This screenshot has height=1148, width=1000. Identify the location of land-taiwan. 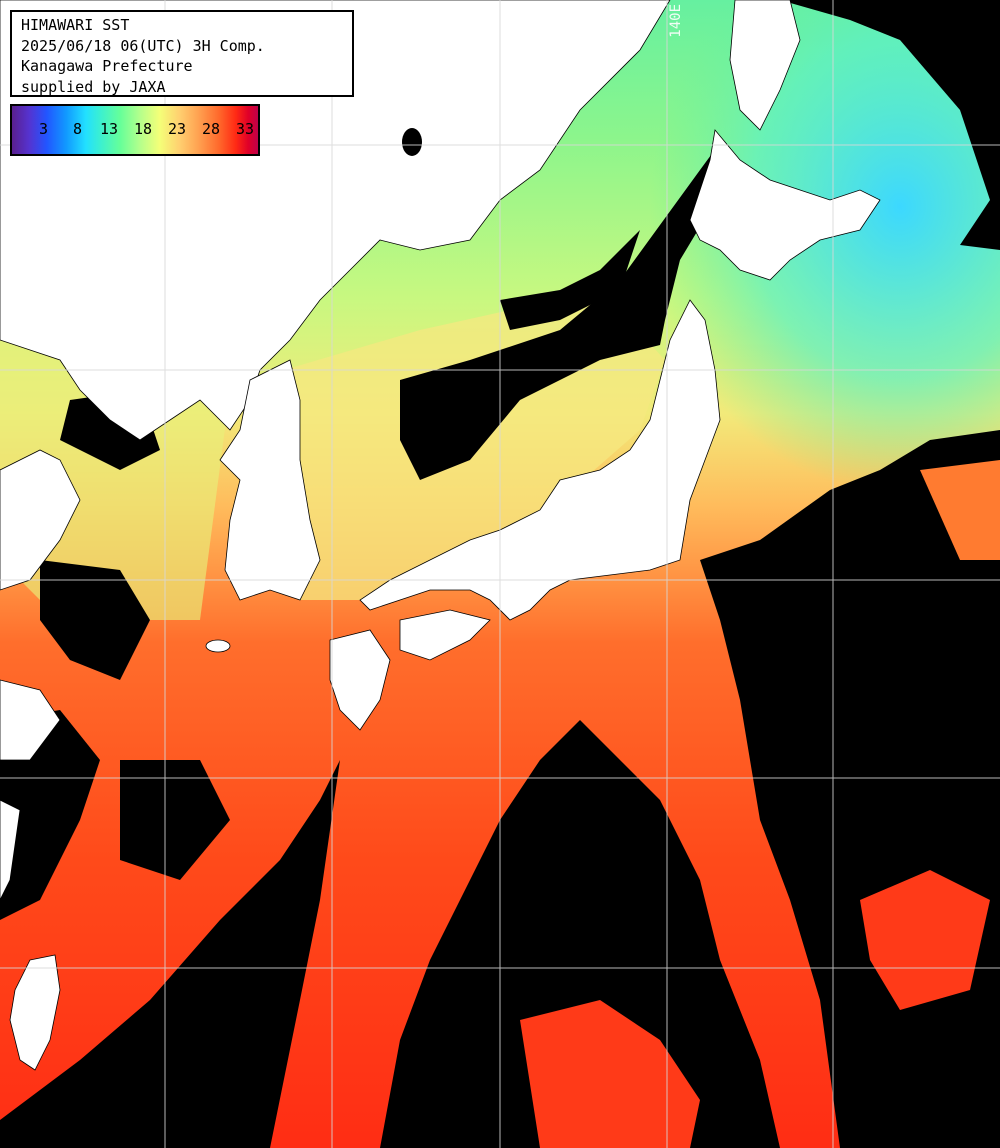
(35, 1012).